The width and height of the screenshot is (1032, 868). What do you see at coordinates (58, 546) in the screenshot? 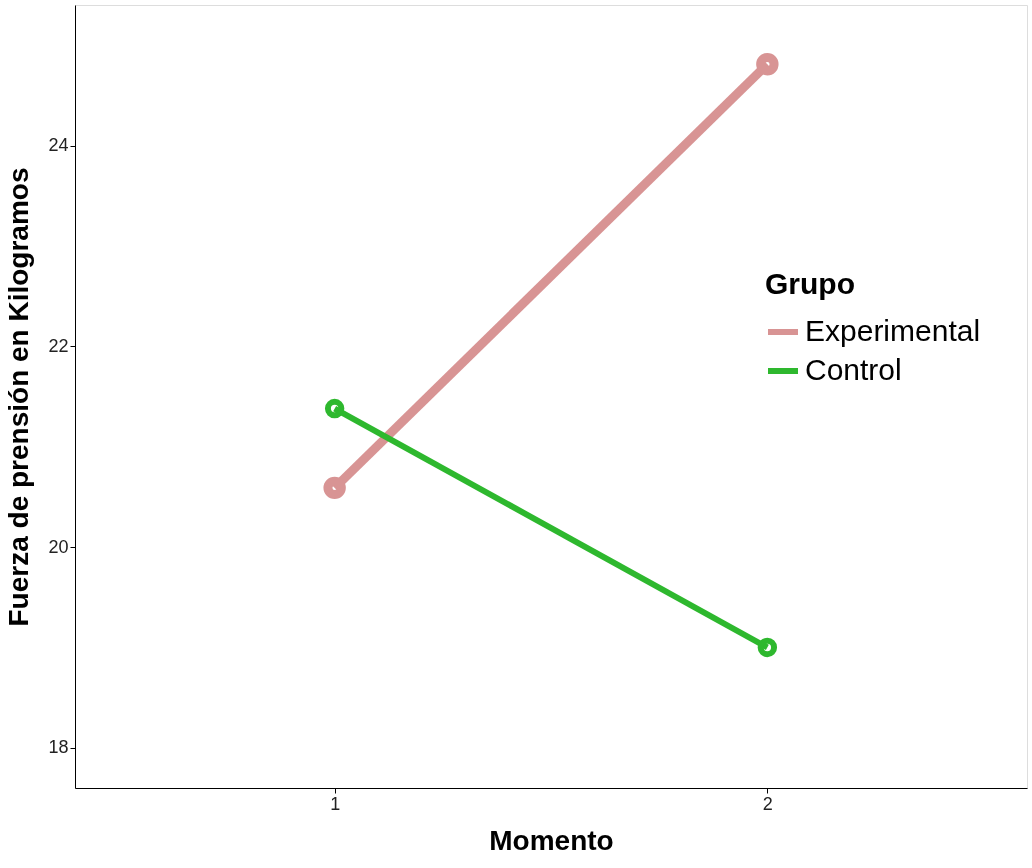
I see `y-tick-label: 20` at bounding box center [58, 546].